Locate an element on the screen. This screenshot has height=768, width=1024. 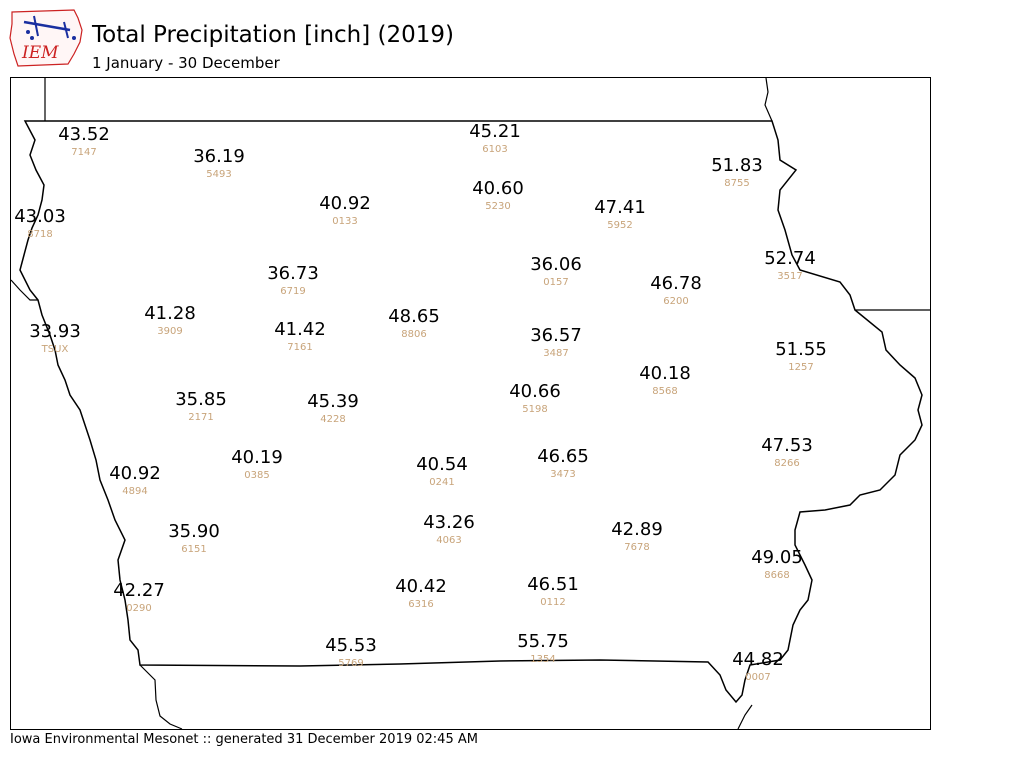
precip-value: 40.19 is located at coordinates (257, 457).